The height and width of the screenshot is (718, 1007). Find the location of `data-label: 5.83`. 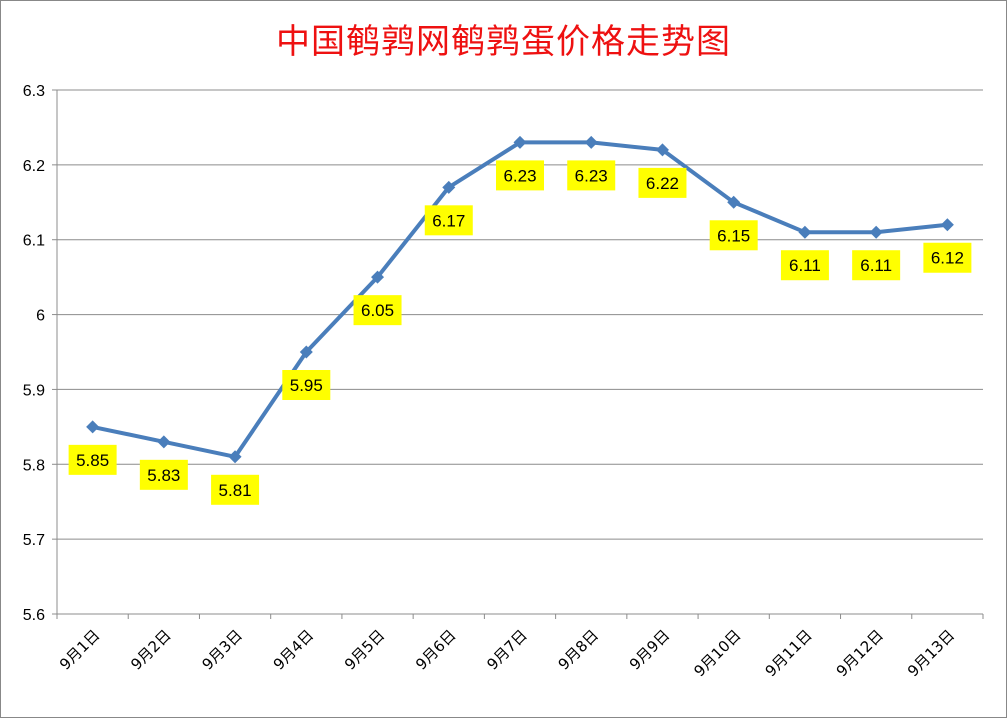

data-label: 5.83 is located at coordinates (163, 475).